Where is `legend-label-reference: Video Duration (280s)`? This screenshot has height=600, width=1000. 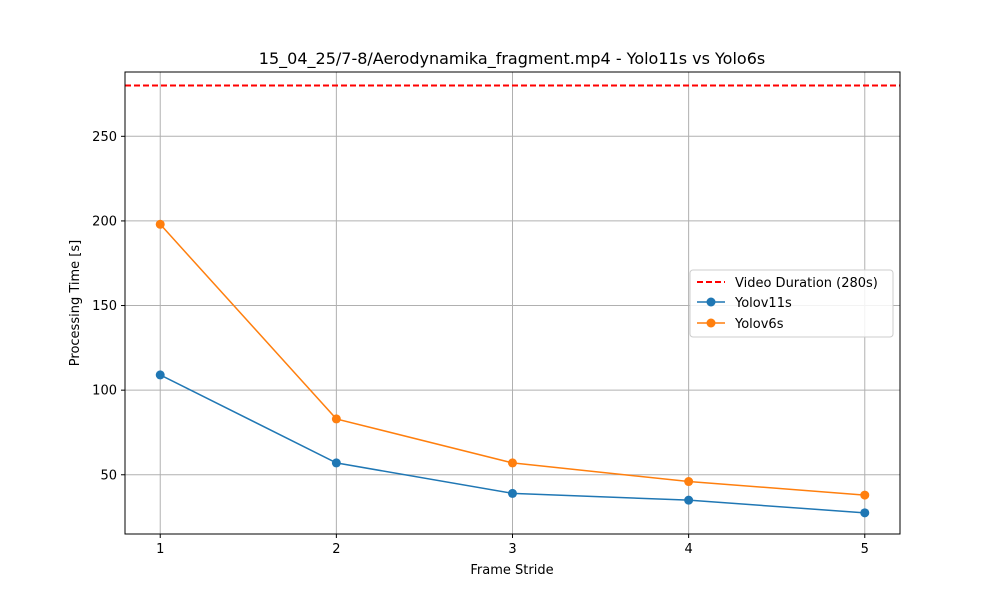
legend-label-reference: Video Duration (280s) is located at coordinates (806, 283).